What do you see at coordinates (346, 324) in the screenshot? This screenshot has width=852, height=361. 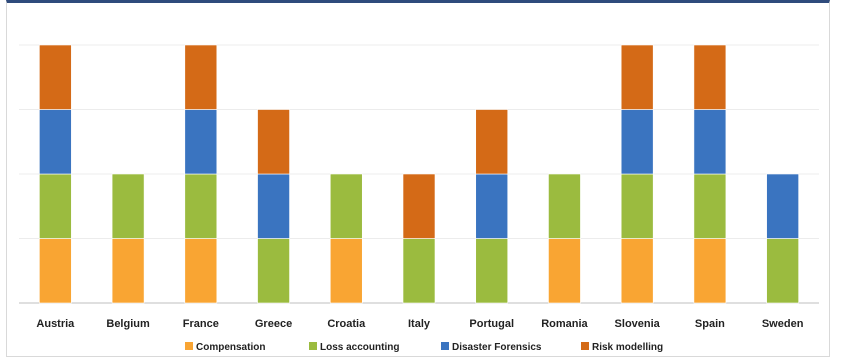 I see `x-tick-label: Croatia` at bounding box center [346, 324].